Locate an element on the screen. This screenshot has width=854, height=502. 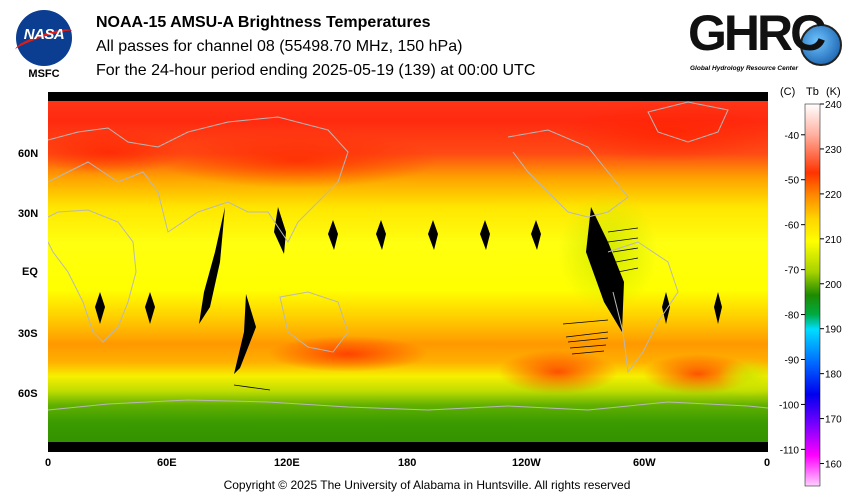
nasa-logo-subtext: MSFC is located at coordinates (44, 74).